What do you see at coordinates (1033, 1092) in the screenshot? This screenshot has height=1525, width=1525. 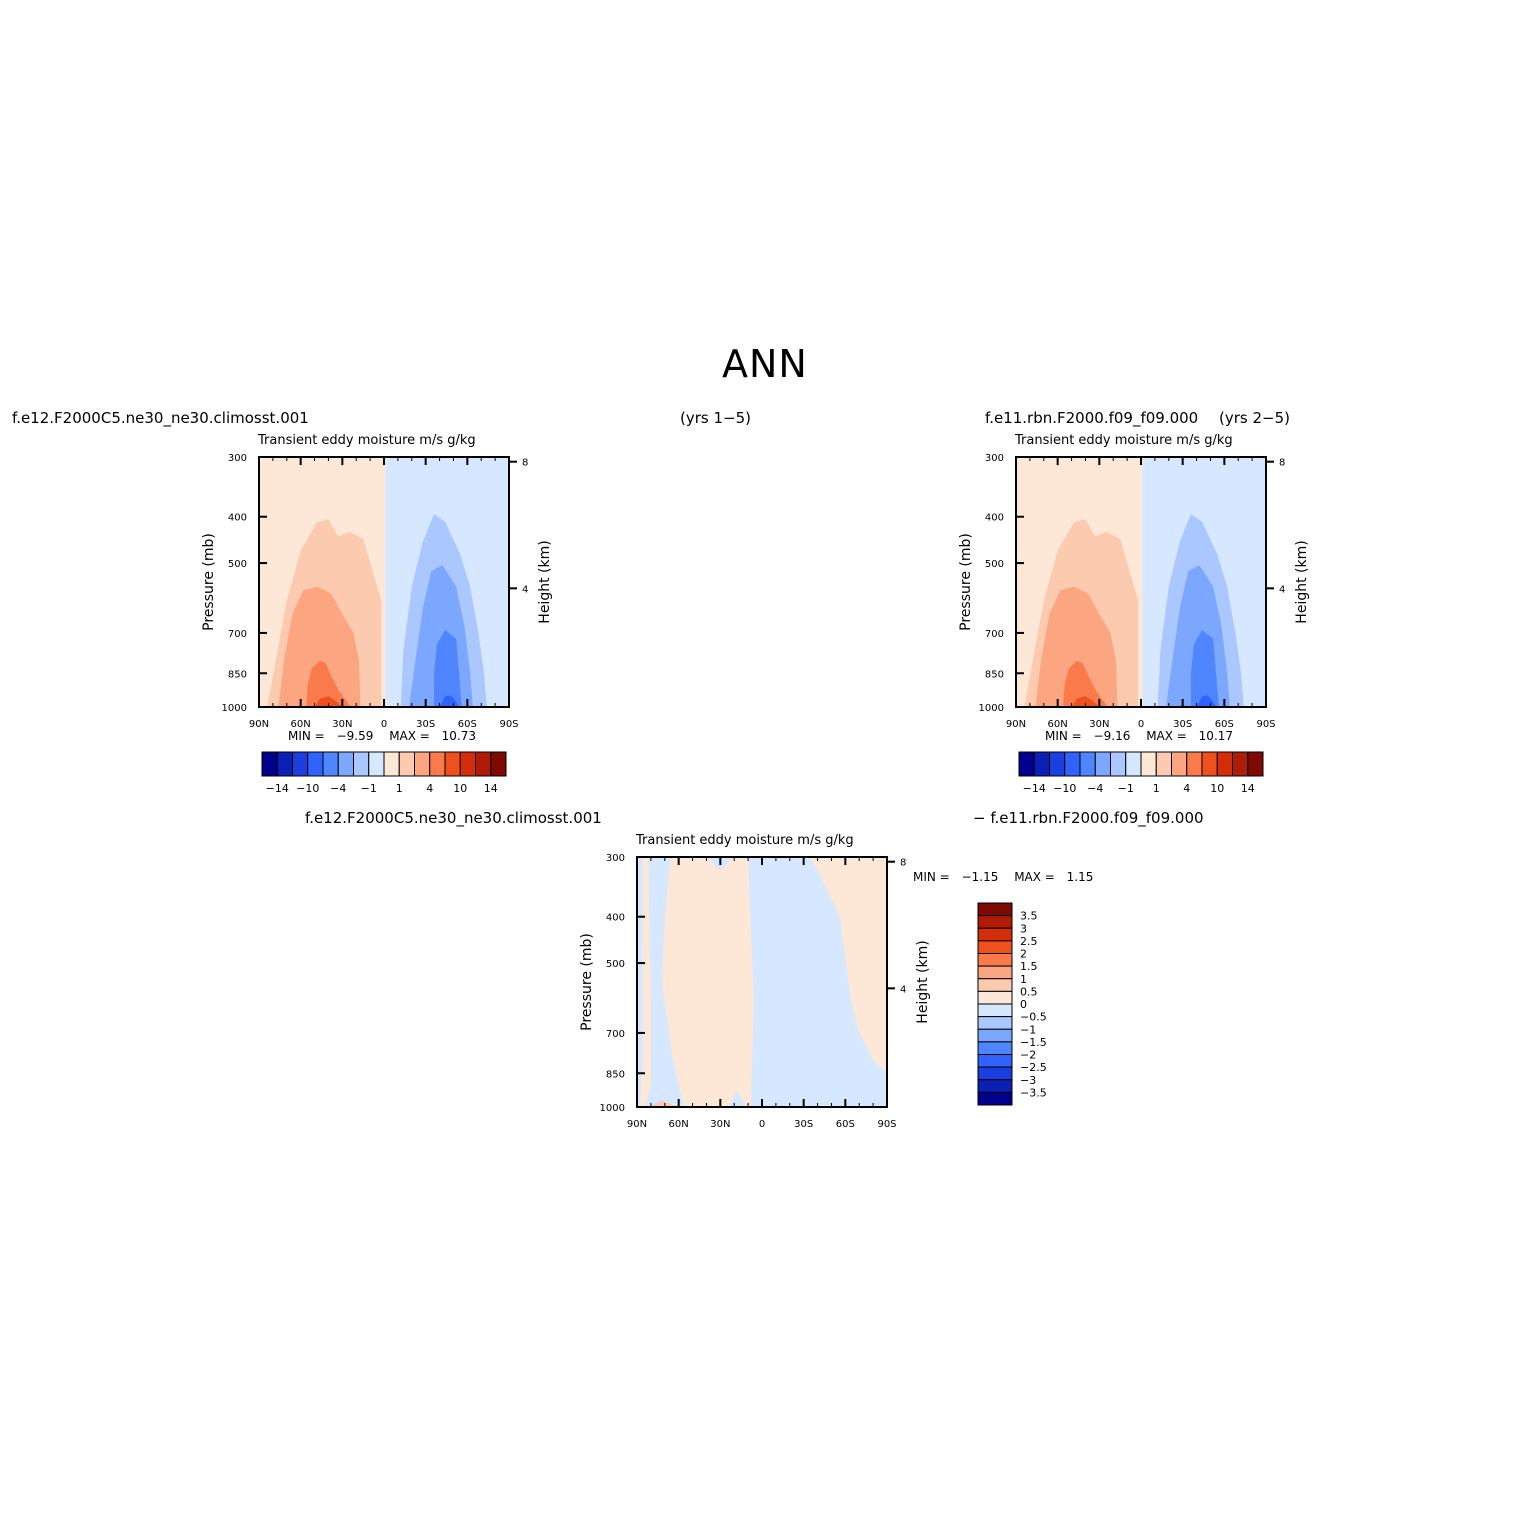 I see `colorbar-label: −3.5` at bounding box center [1033, 1092].